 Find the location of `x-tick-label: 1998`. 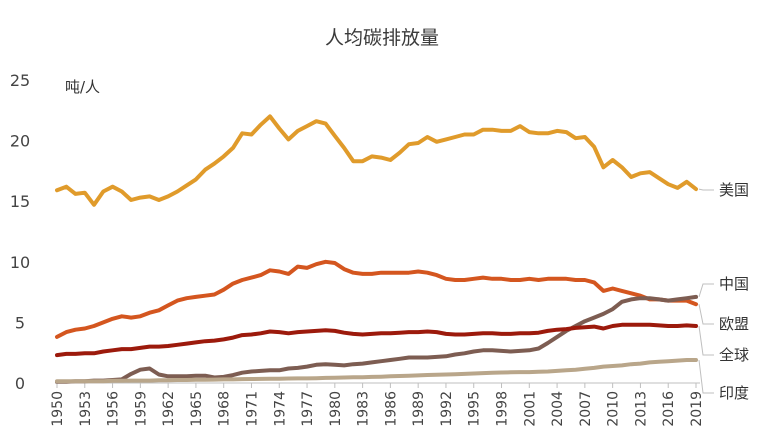

x-tick-label: 1998 is located at coordinates (503, 409).